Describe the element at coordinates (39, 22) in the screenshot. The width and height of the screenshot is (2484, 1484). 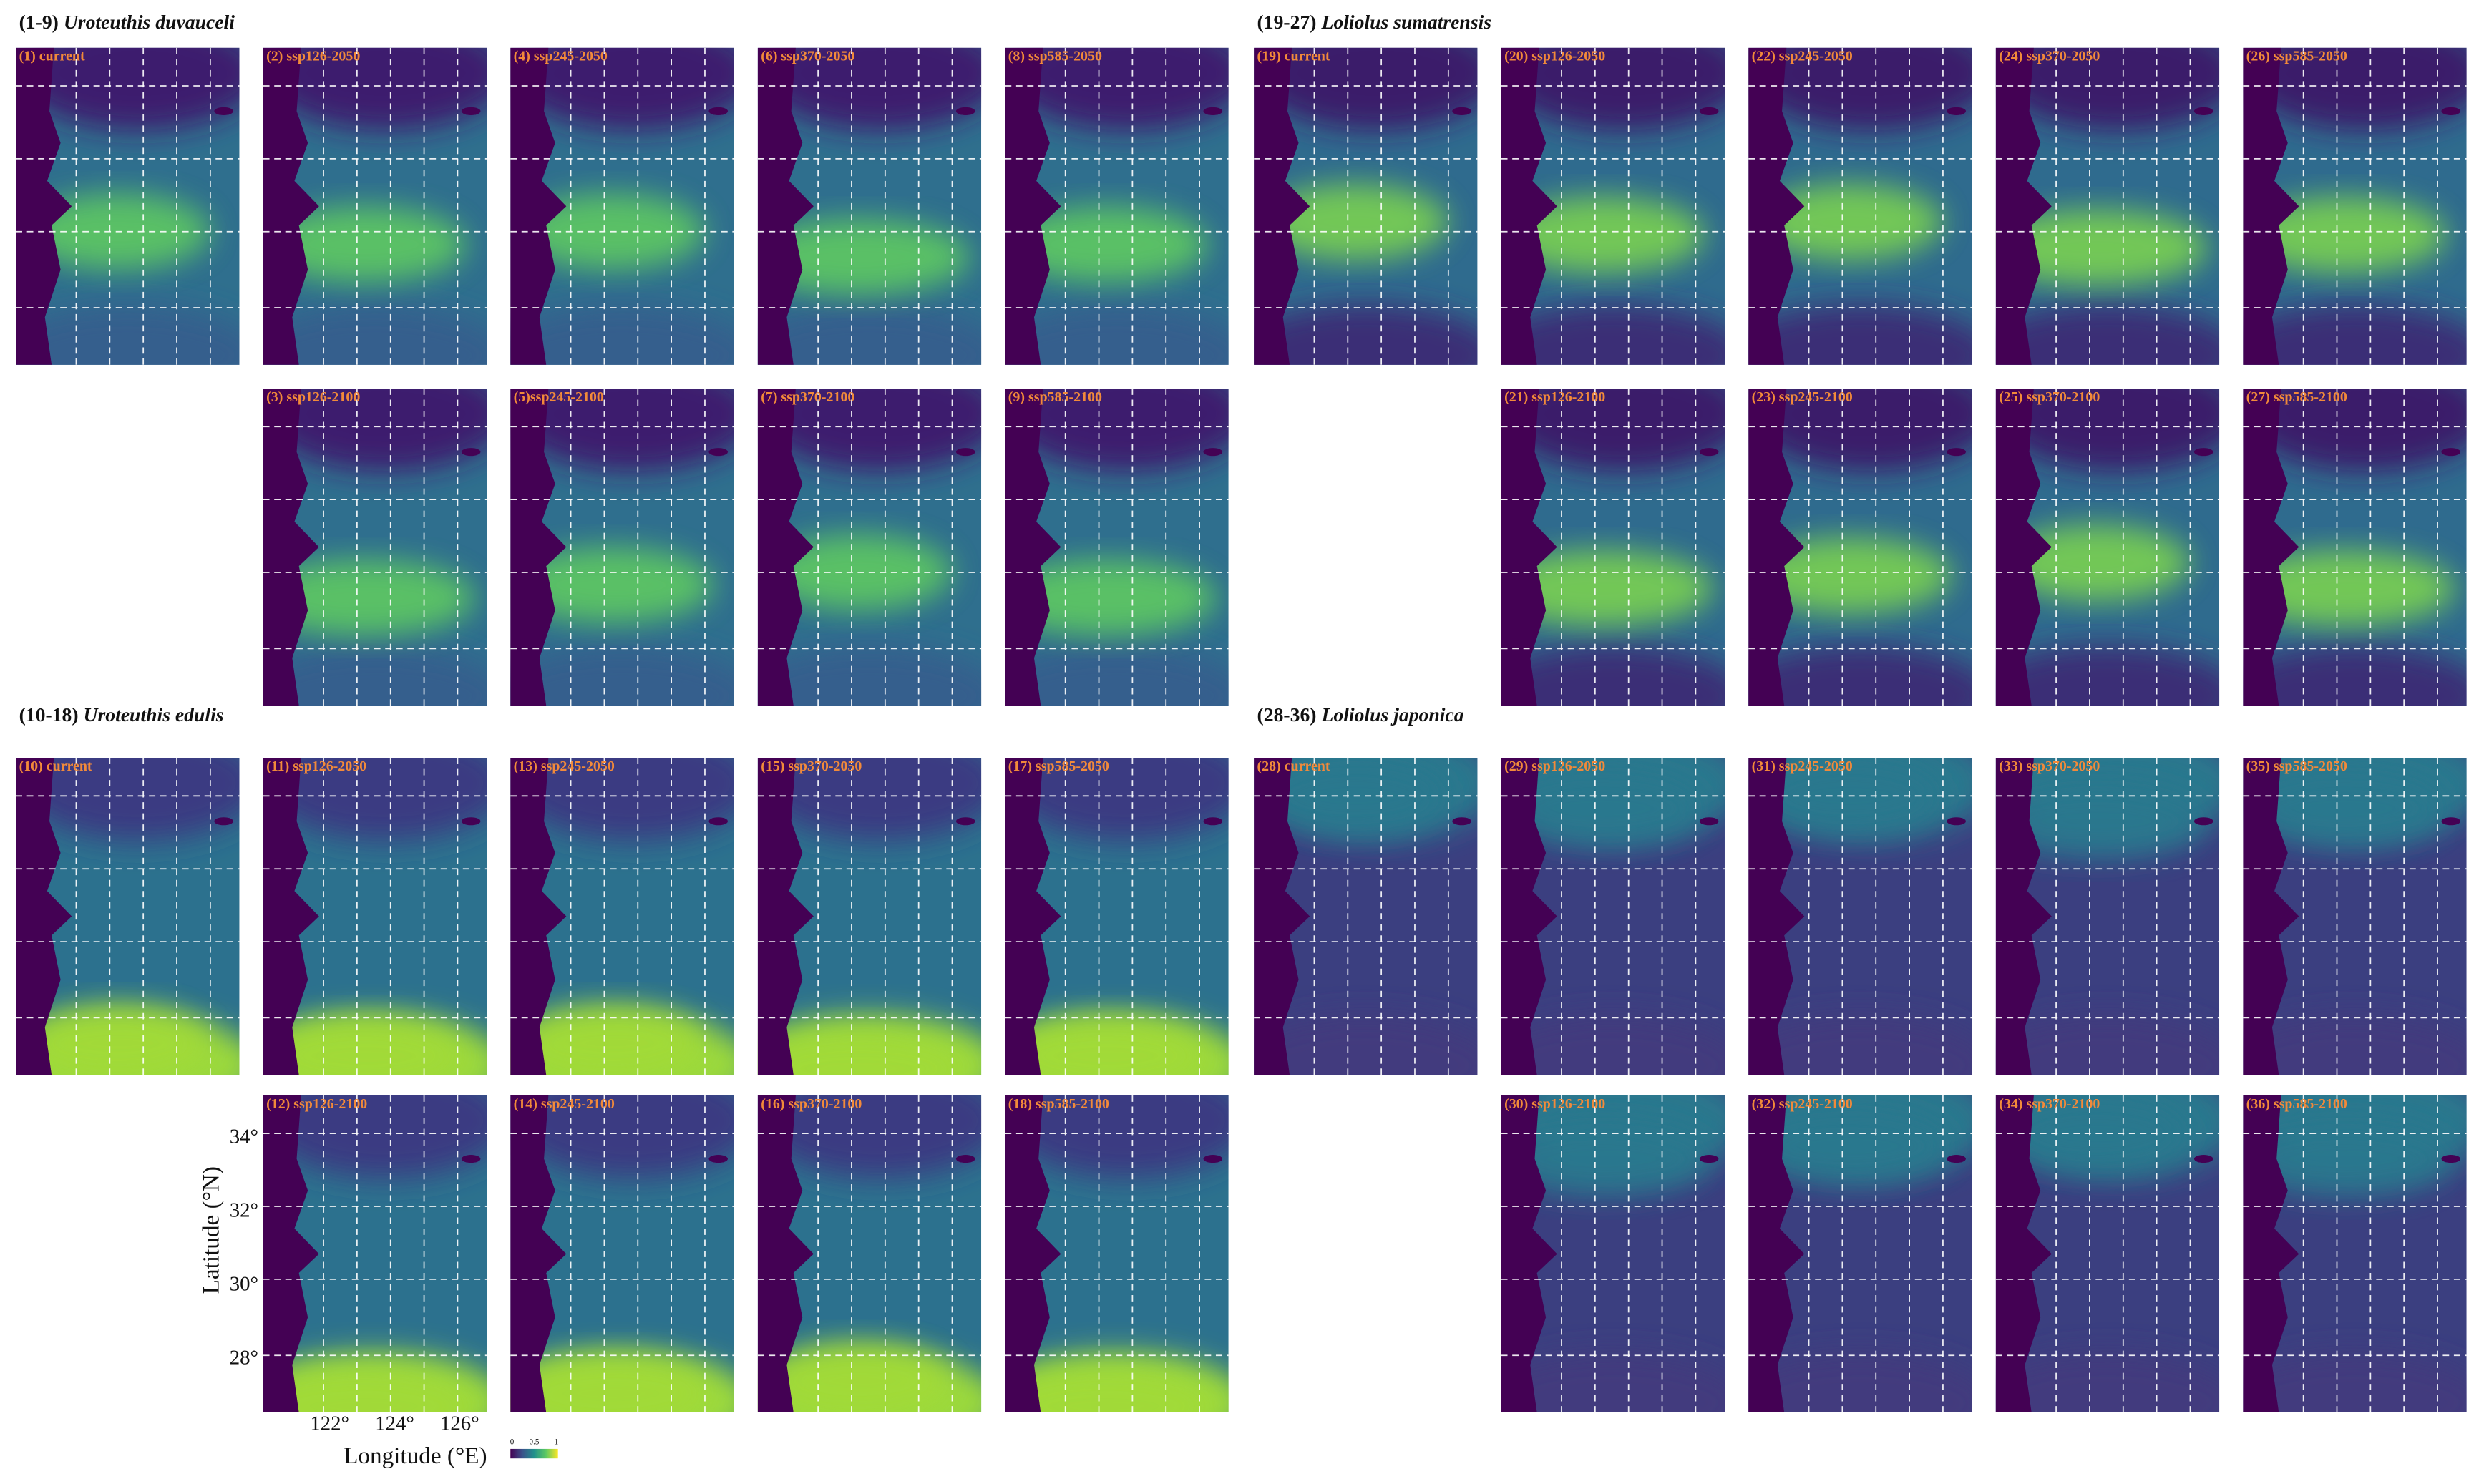
I see `group-number: (1-9)` at that location.